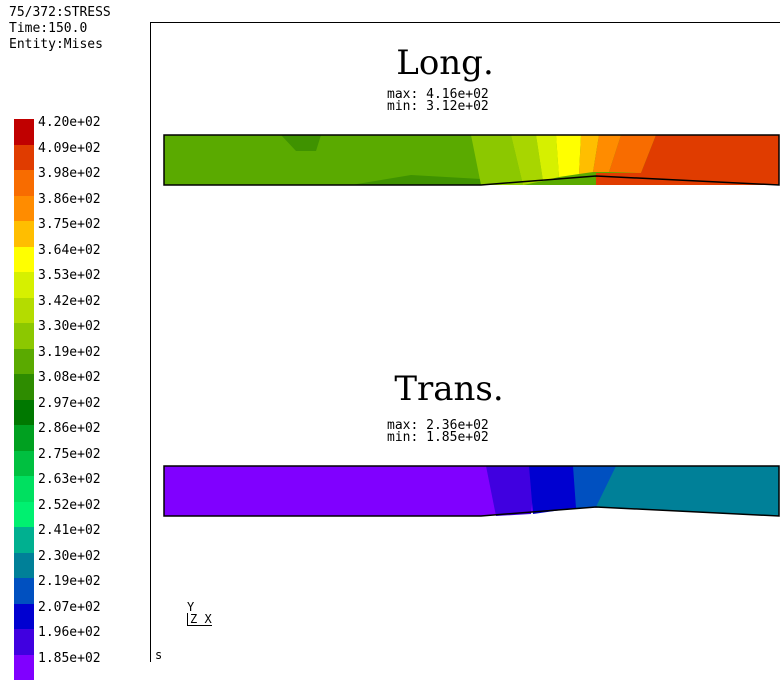 The width and height of the screenshot is (780, 680). Describe the element at coordinates (438, 438) in the screenshot. I see `trans-min: min: 1.85e+02` at that location.